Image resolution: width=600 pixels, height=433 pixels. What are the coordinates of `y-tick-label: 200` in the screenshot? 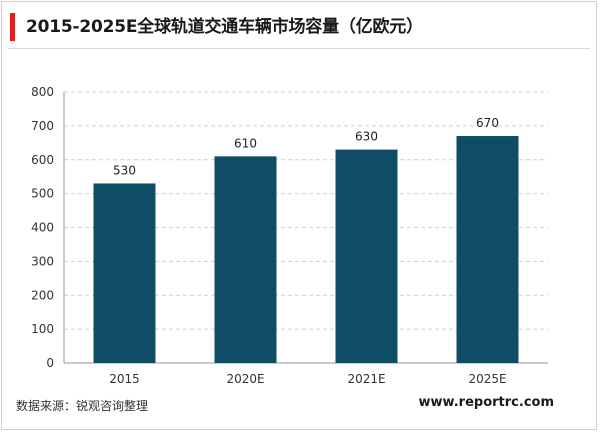 It's located at (42, 295).